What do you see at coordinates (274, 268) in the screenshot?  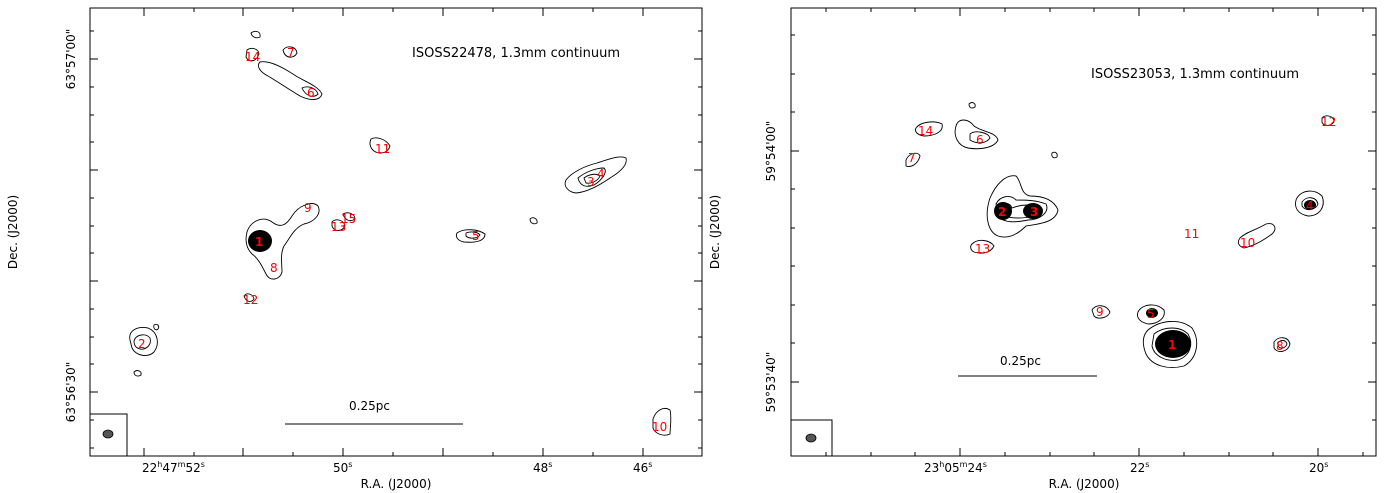 I see `left-src-8: 8` at bounding box center [274, 268].